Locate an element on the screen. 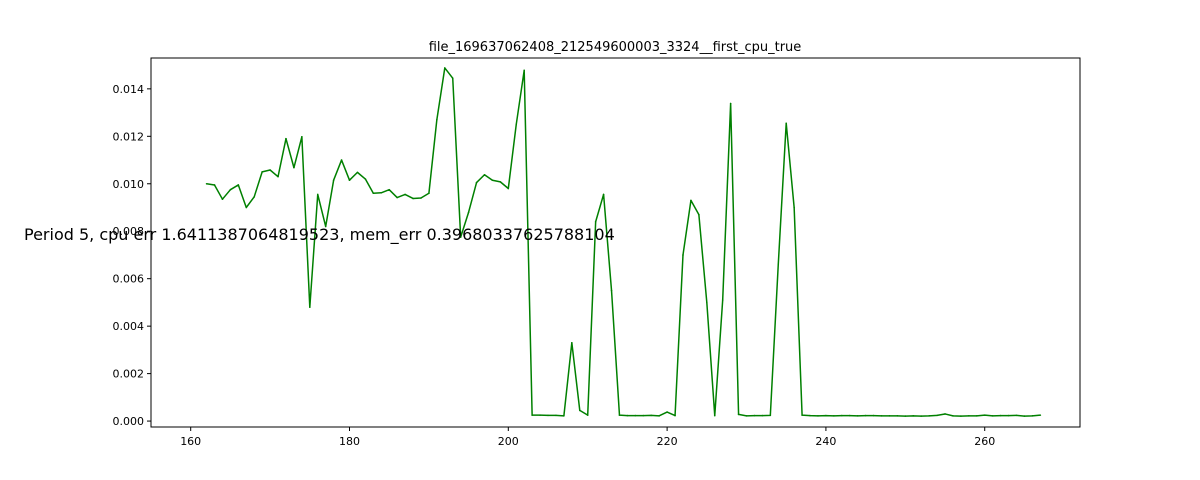 The height and width of the screenshot is (480, 1200). y-tick-label: 0.002 is located at coordinates (129, 374).